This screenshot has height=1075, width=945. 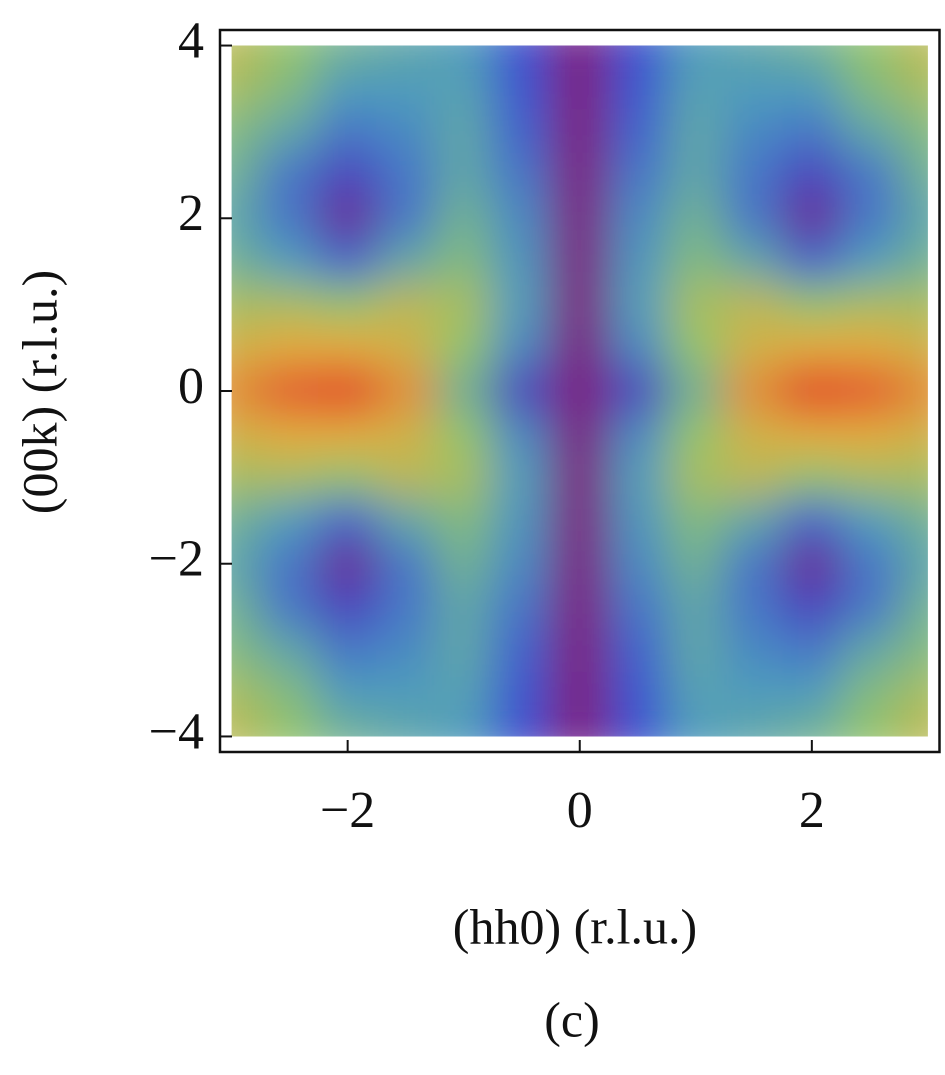 What do you see at coordinates (176, 559) in the screenshot?
I see `y-tick-label: −2` at bounding box center [176, 559].